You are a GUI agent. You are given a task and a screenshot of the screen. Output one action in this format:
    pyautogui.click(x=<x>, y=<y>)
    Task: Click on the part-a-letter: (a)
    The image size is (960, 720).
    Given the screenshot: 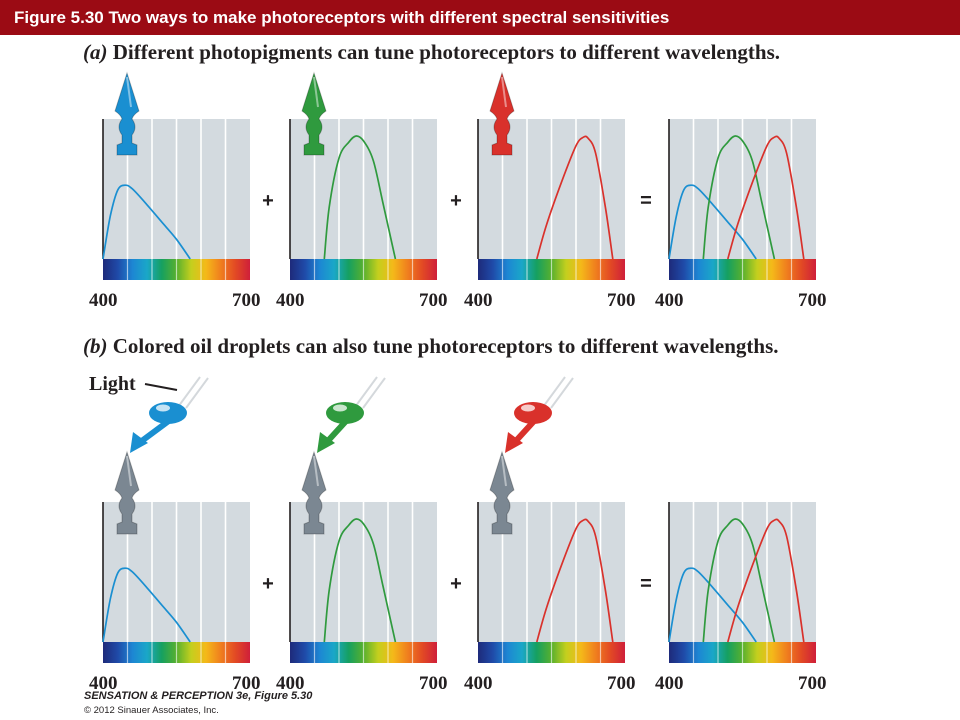 What is the action you would take?
    pyautogui.click(x=95, y=52)
    